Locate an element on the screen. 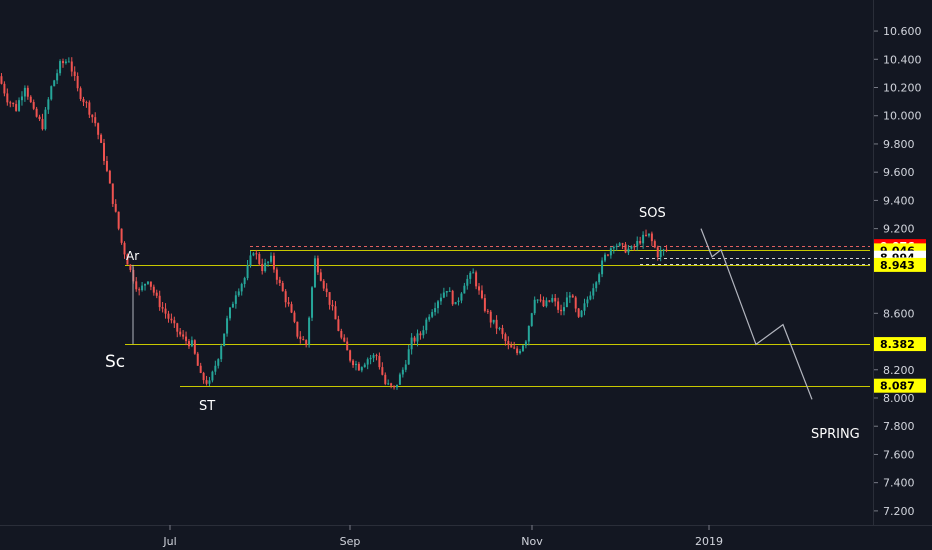 The width and height of the screenshot is (932, 550). annotation-ar: Ar is located at coordinates (132, 256).